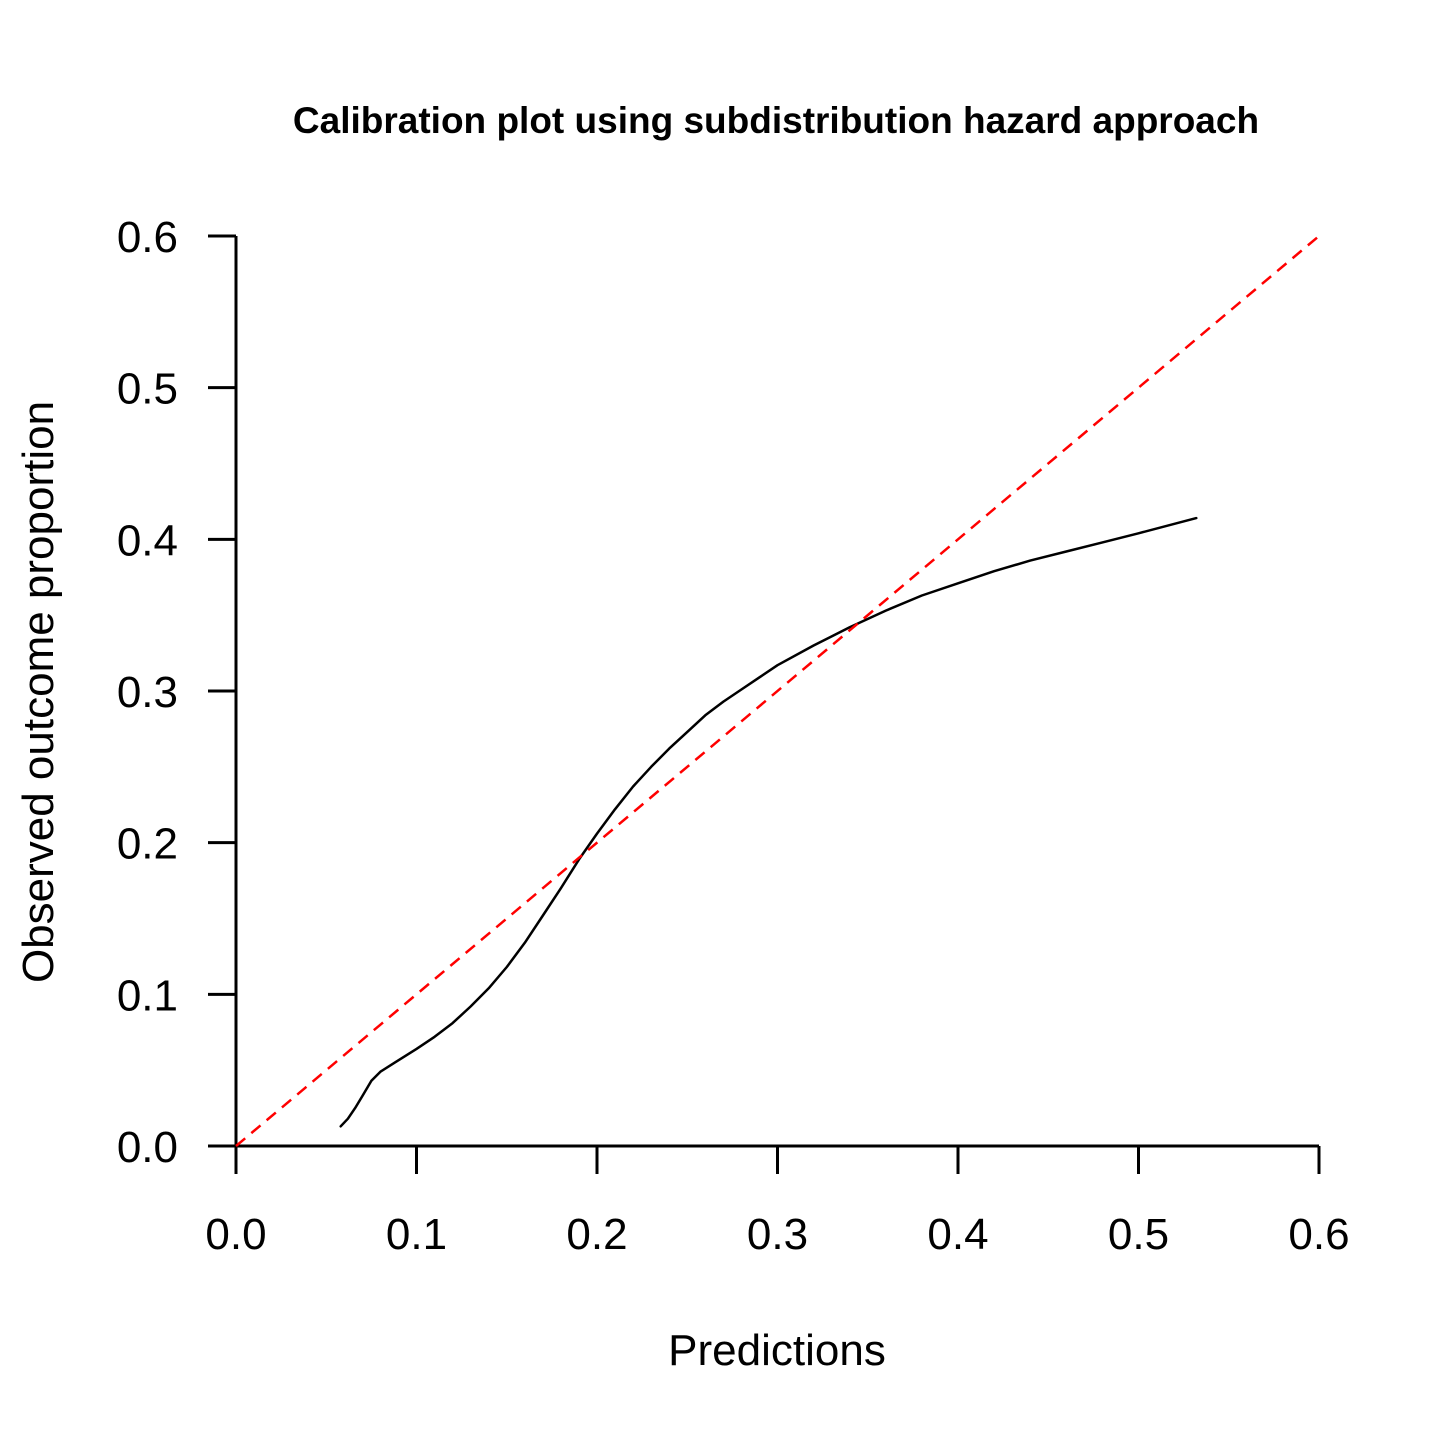 The image size is (1440, 1440). Describe the element at coordinates (147, 237) in the screenshot. I see `y-tick-label: 0.6` at that location.